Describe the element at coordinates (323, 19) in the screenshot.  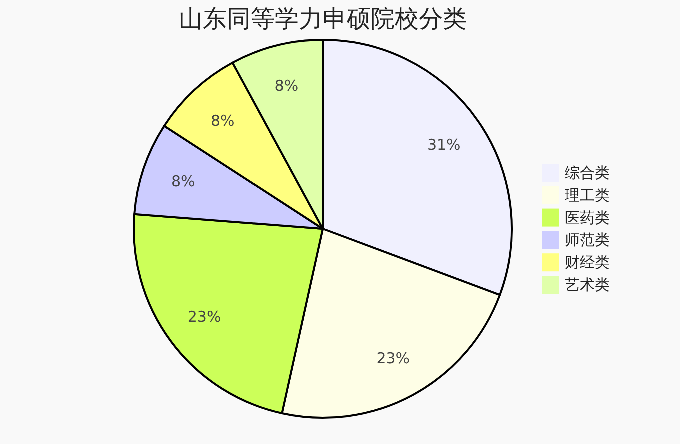
I see `chart-title: 山东同等学力申硕院校分类` at that location.